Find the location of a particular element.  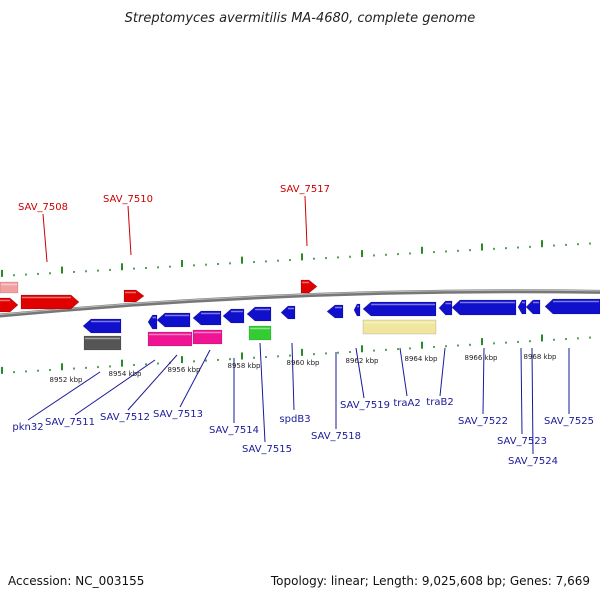

leader-sav7513 is located at coordinates (195, 378).